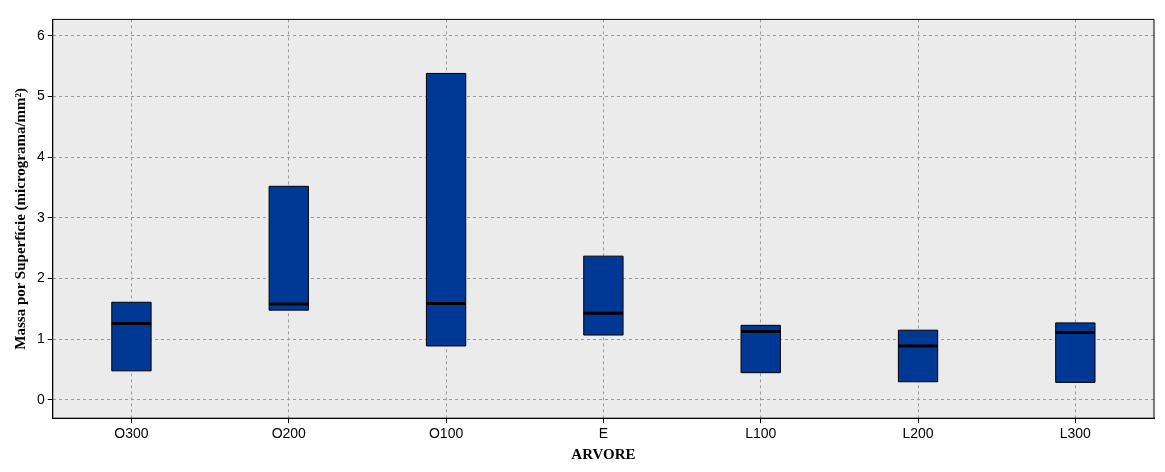  Describe the element at coordinates (40, 277) in the screenshot. I see `y-tick-label: 2` at that location.